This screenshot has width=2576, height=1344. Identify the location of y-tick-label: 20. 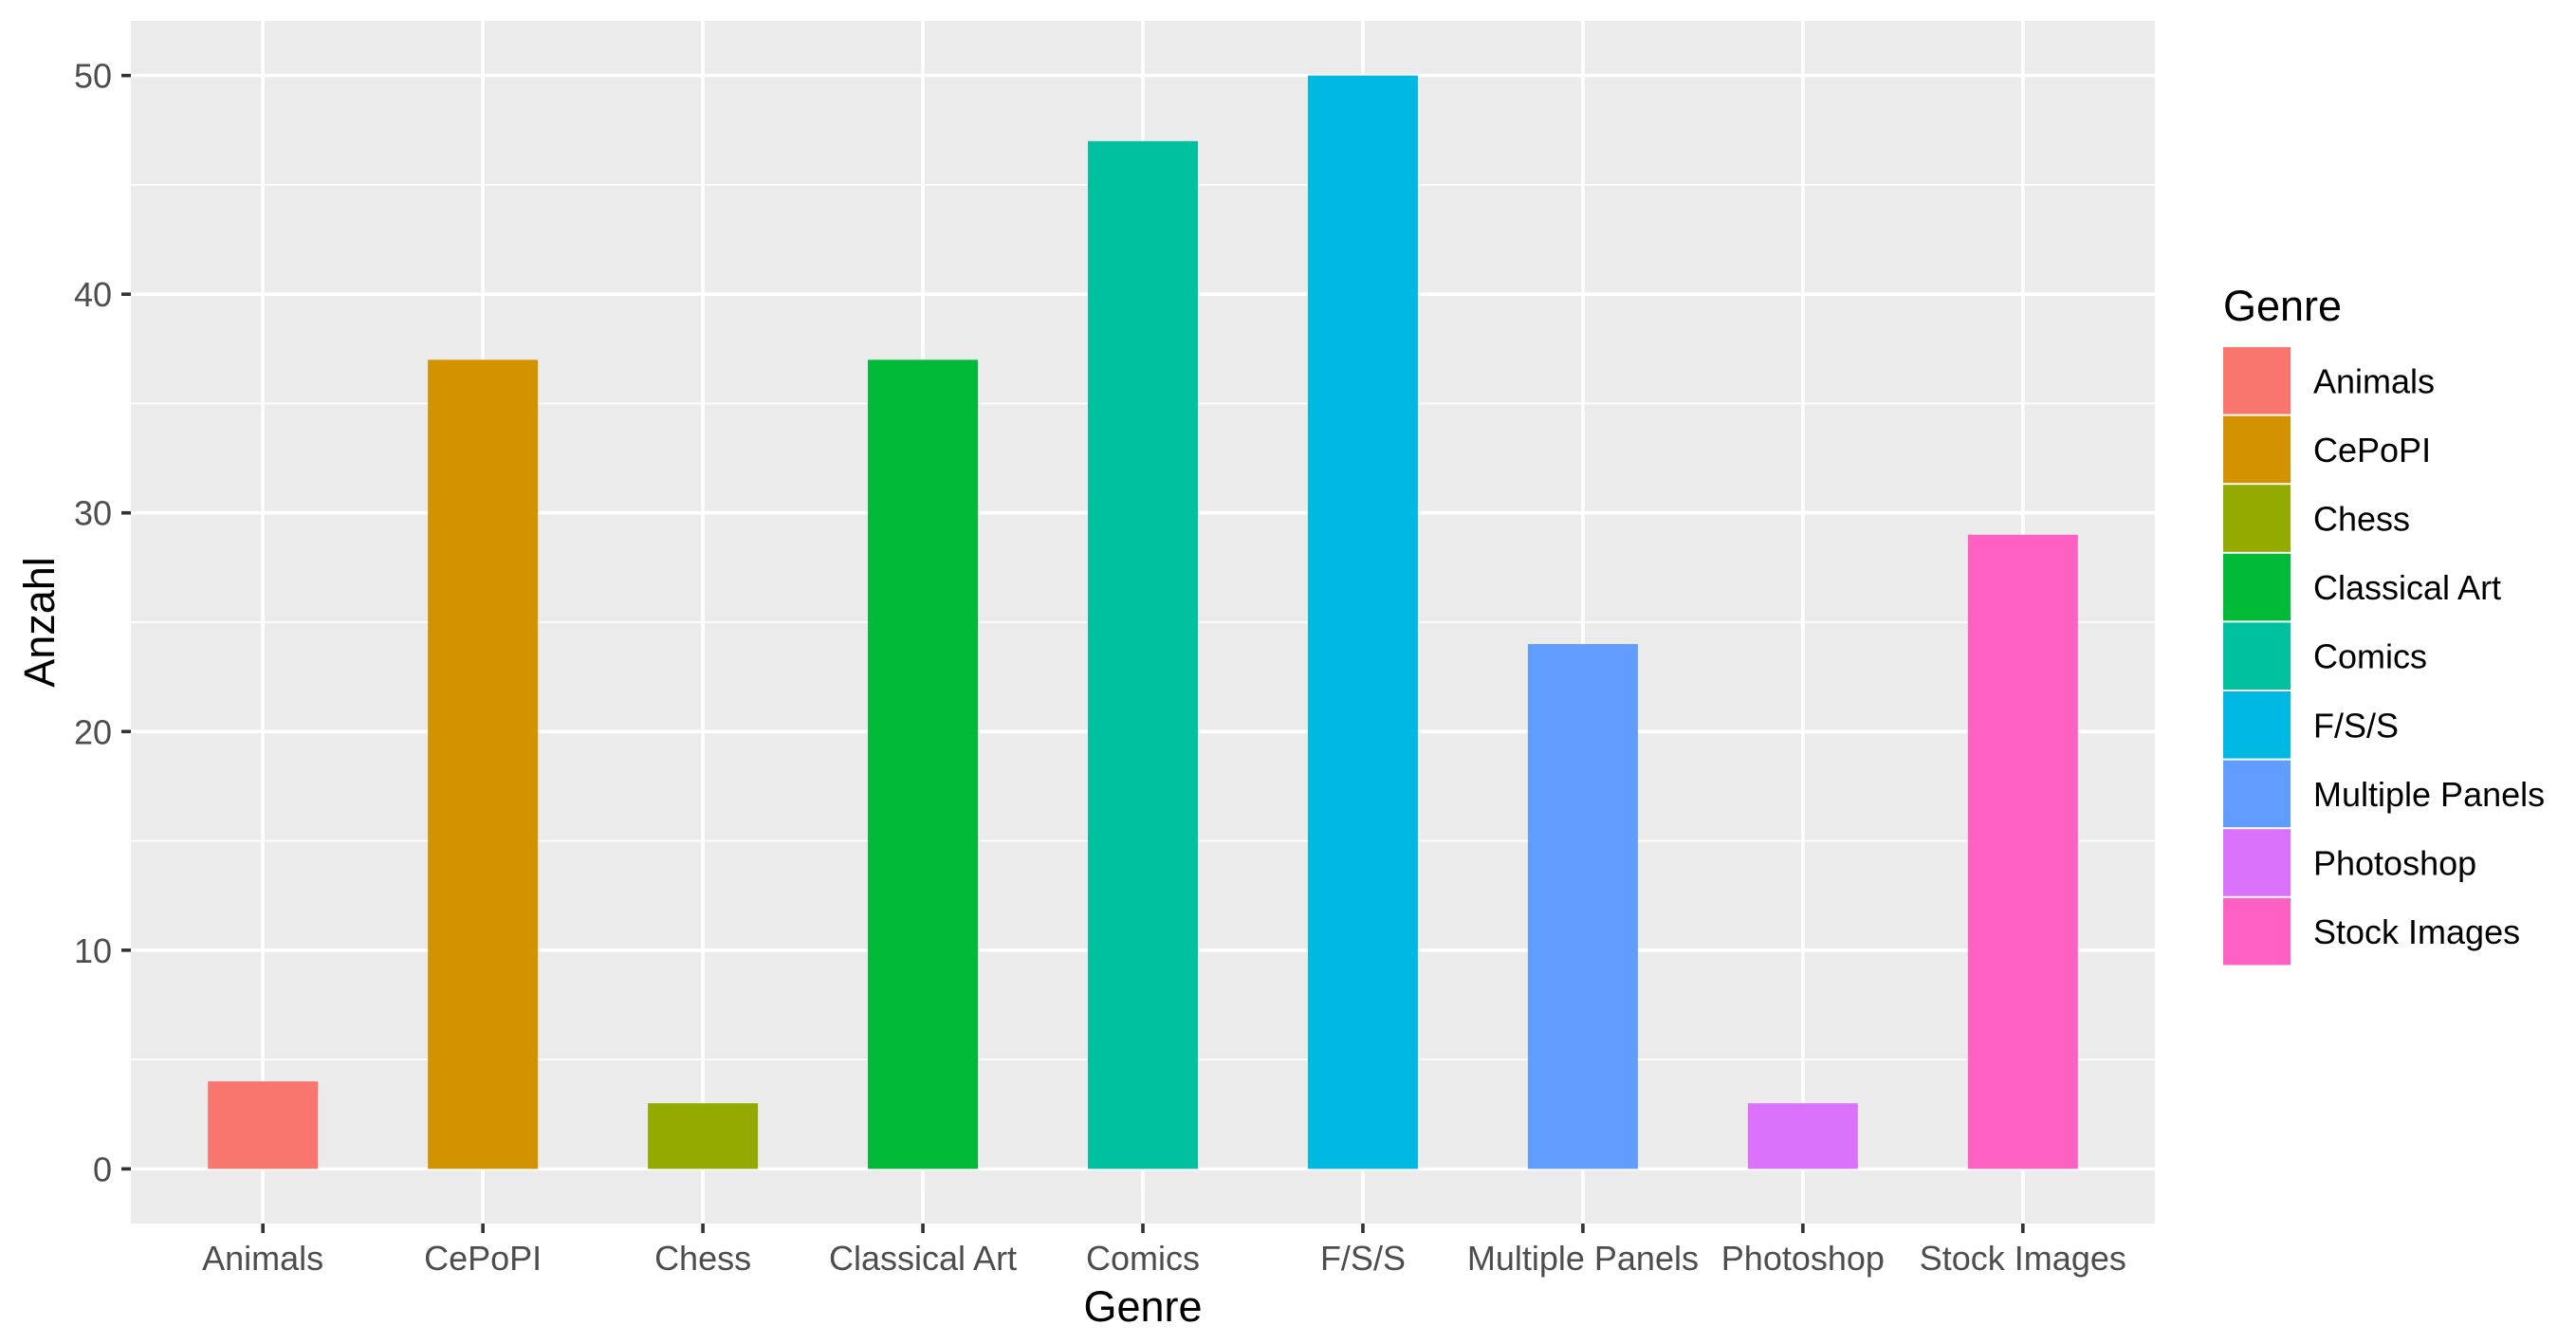
(93, 732).